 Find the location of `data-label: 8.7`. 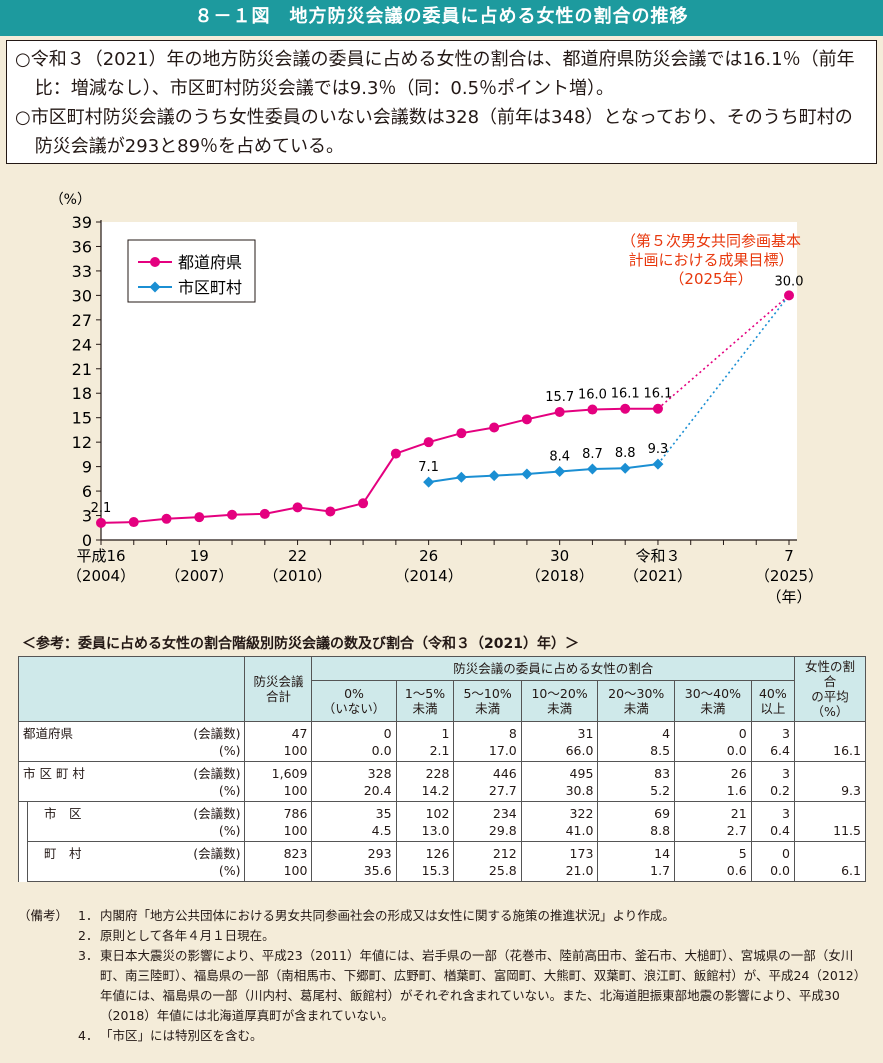

data-label: 8.7 is located at coordinates (592, 454).